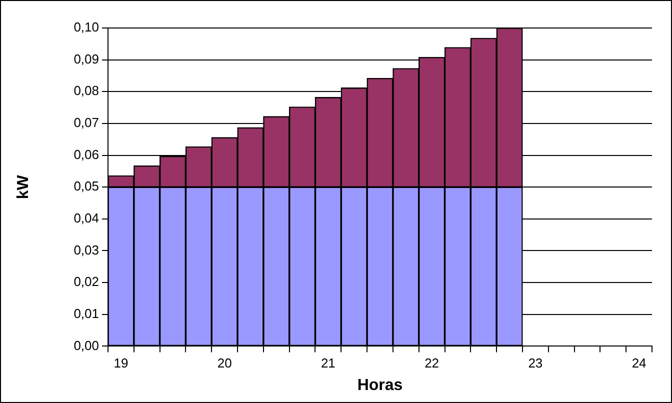 This screenshot has height=403, width=672. I want to click on y-axis-title: kW, so click(23, 187).